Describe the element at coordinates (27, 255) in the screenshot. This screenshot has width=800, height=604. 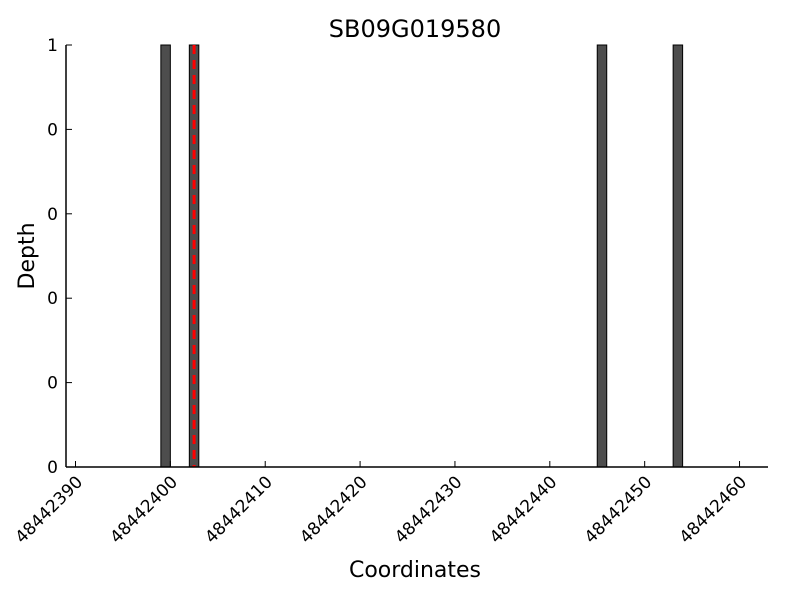
I see `y-axis-label: Depth` at that location.